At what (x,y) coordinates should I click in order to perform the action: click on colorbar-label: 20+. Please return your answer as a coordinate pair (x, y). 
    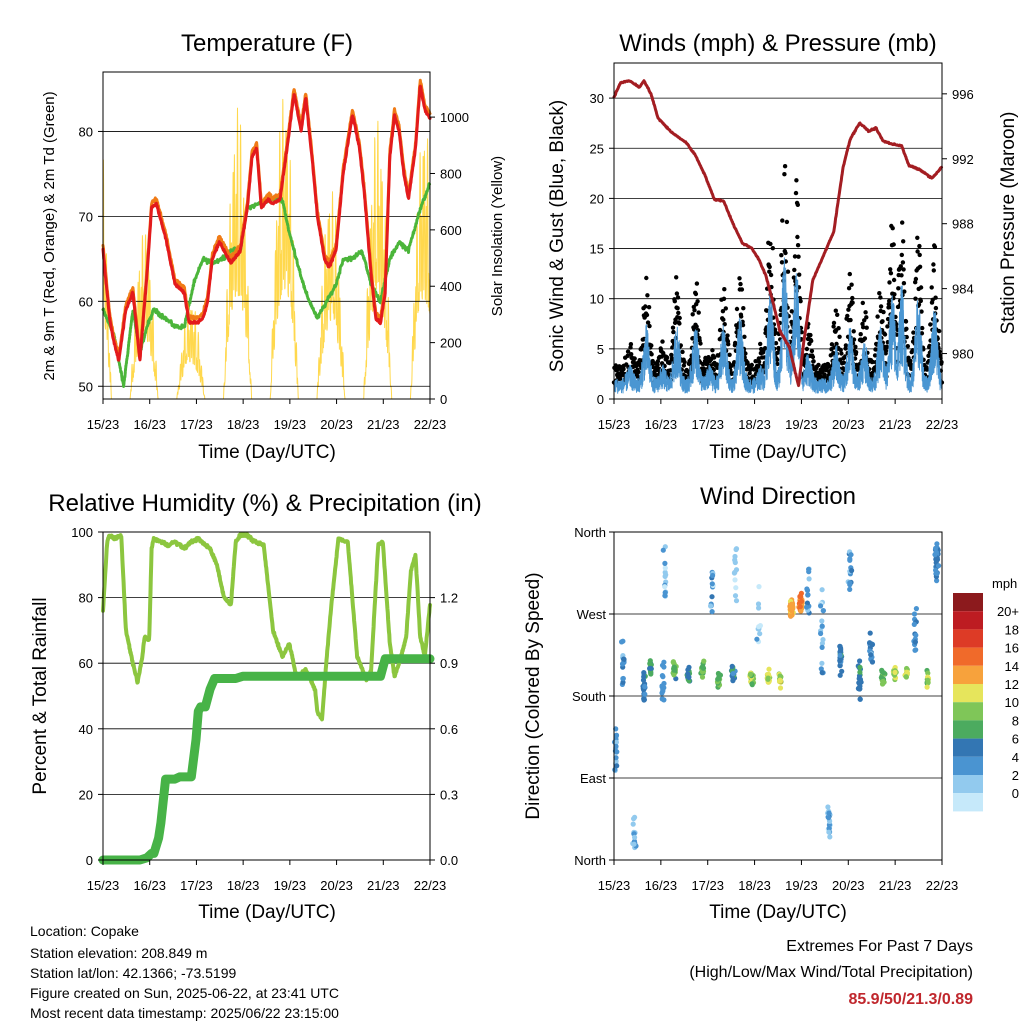
    Looking at the image, I should click on (1008, 611).